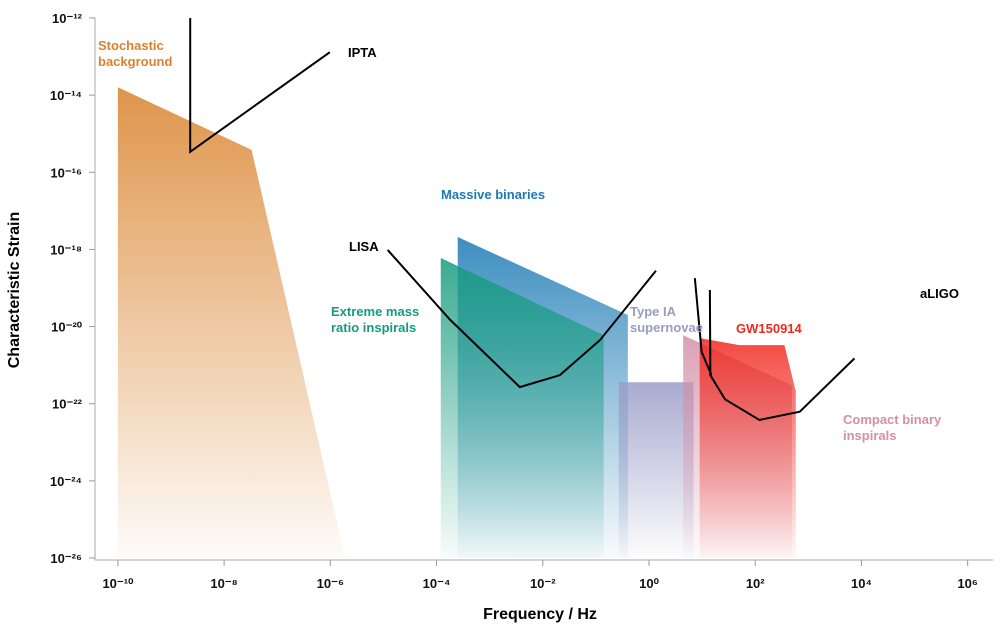 The width and height of the screenshot is (1000, 637). What do you see at coordinates (135, 53) in the screenshot?
I see `series-label: Stochastic background` at bounding box center [135, 53].